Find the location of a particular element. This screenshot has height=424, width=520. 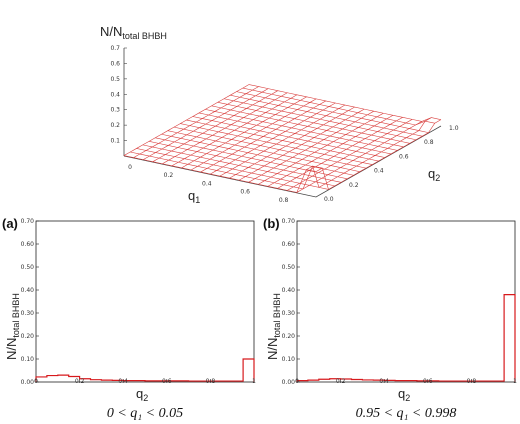

panel-b-bars is located at coordinates (406, 338).